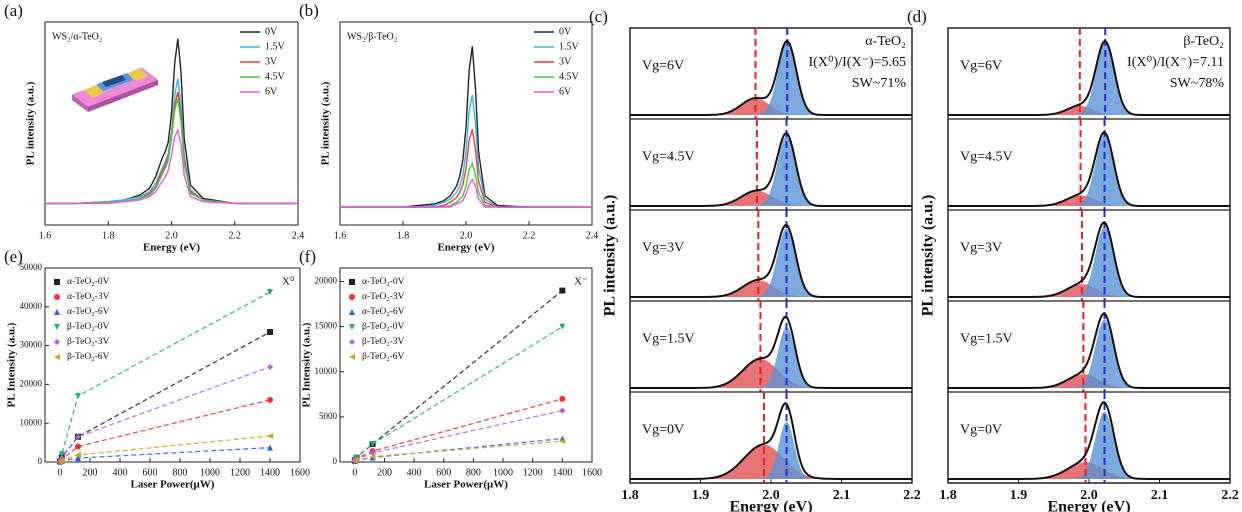  I want to click on gate-label: Vg=4.5V, so click(986, 156).